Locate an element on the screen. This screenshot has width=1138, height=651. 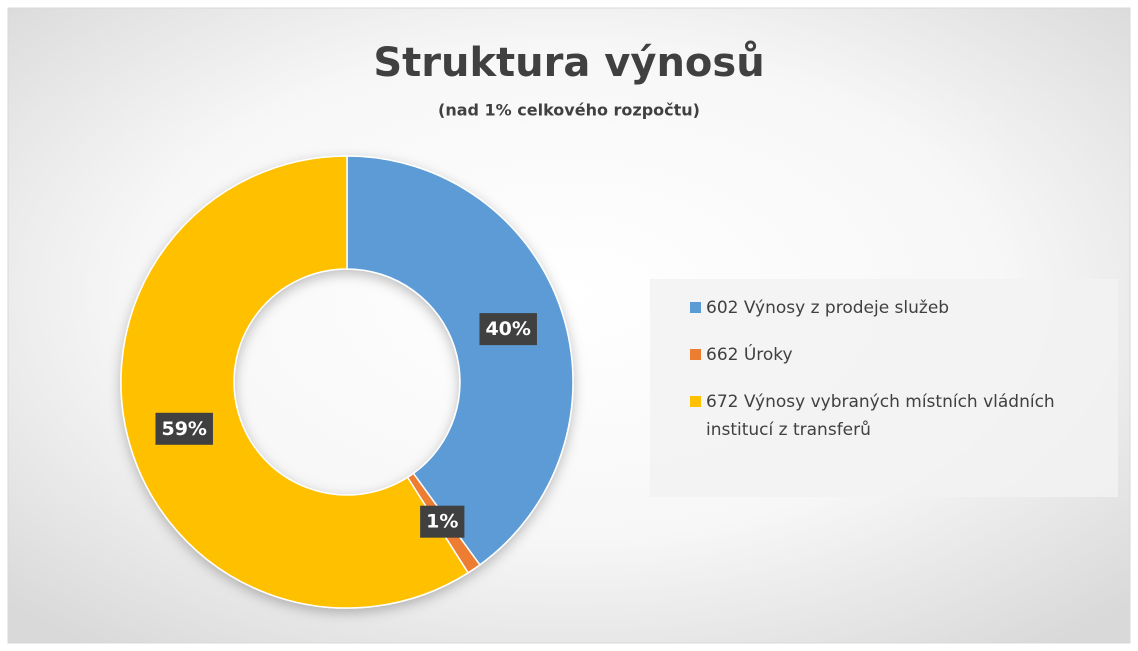
data-label: 59% is located at coordinates (183, 429).